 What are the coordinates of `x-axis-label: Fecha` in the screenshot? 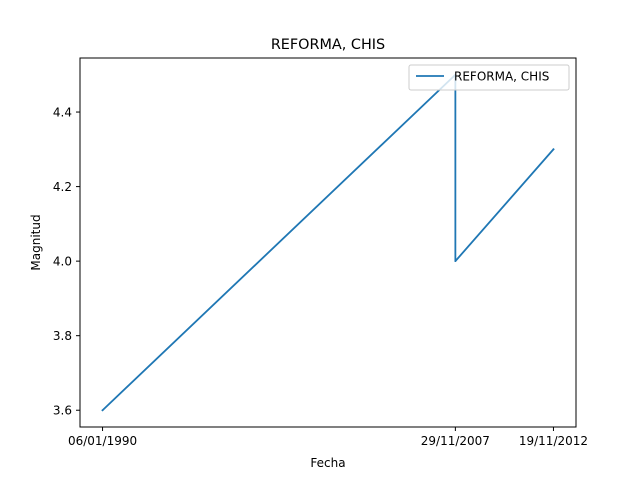 It's located at (327, 463).